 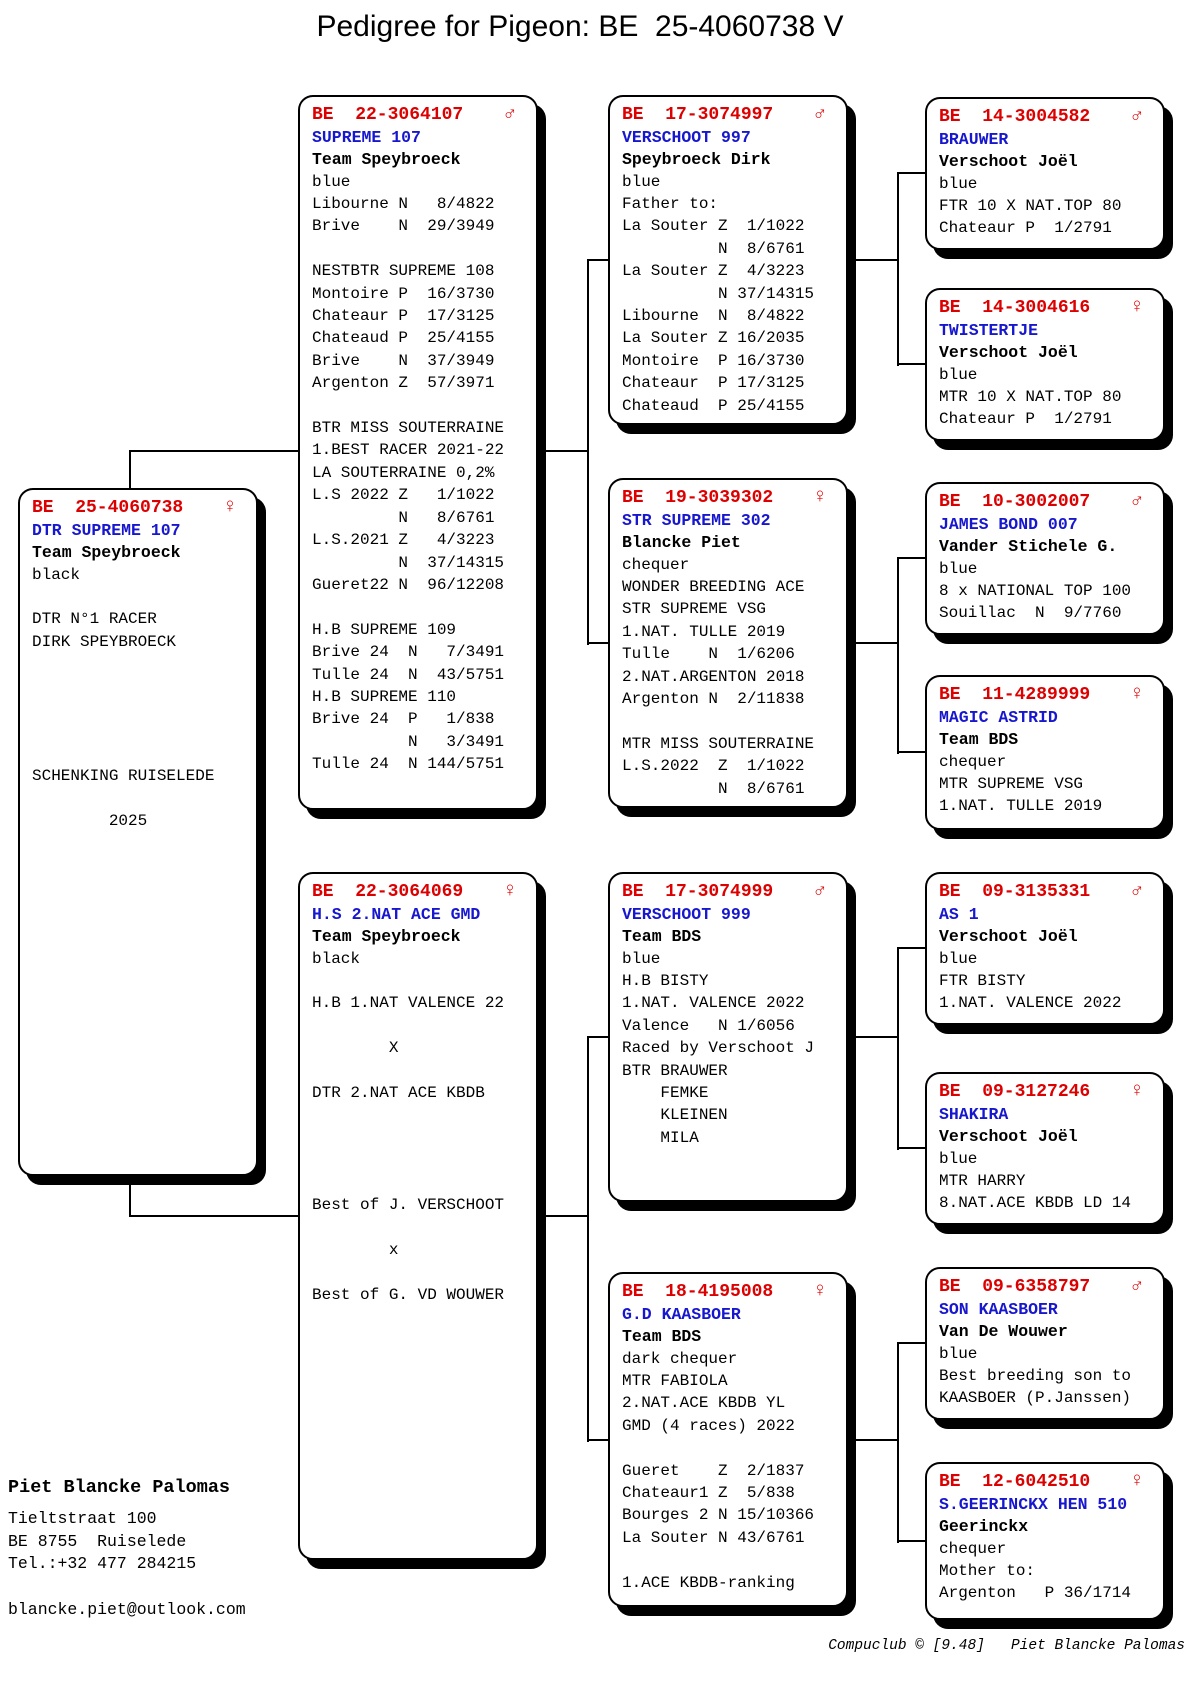 What do you see at coordinates (729, 498) in the screenshot?
I see `ring-row: BE 19-3039302 ♀` at bounding box center [729, 498].